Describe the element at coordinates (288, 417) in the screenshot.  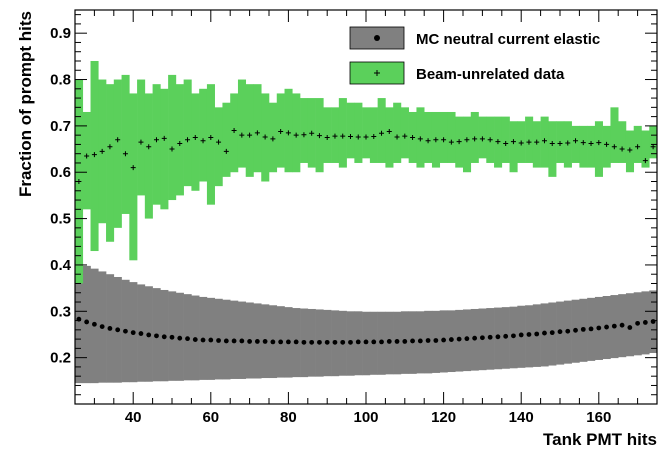
I see `x-tick-label: 80` at that location.